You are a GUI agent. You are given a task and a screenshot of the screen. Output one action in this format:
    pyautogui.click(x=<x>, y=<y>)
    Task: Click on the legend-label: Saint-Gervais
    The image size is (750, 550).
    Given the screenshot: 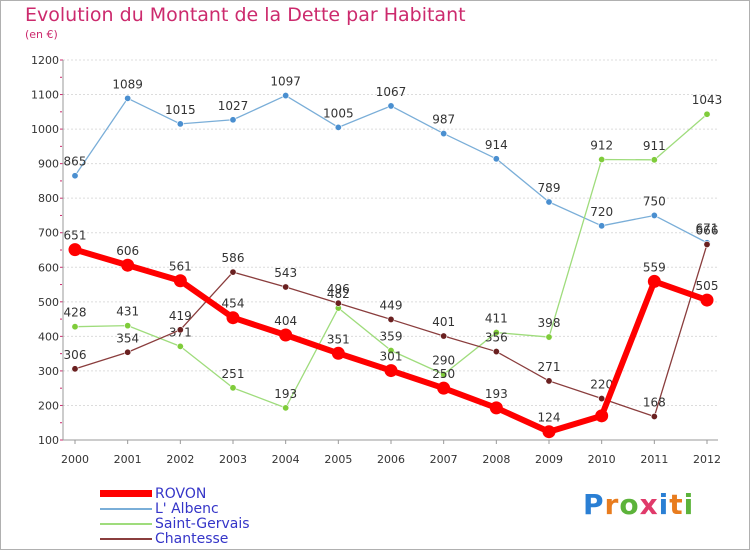 What is the action you would take?
    pyautogui.click(x=202, y=523)
    